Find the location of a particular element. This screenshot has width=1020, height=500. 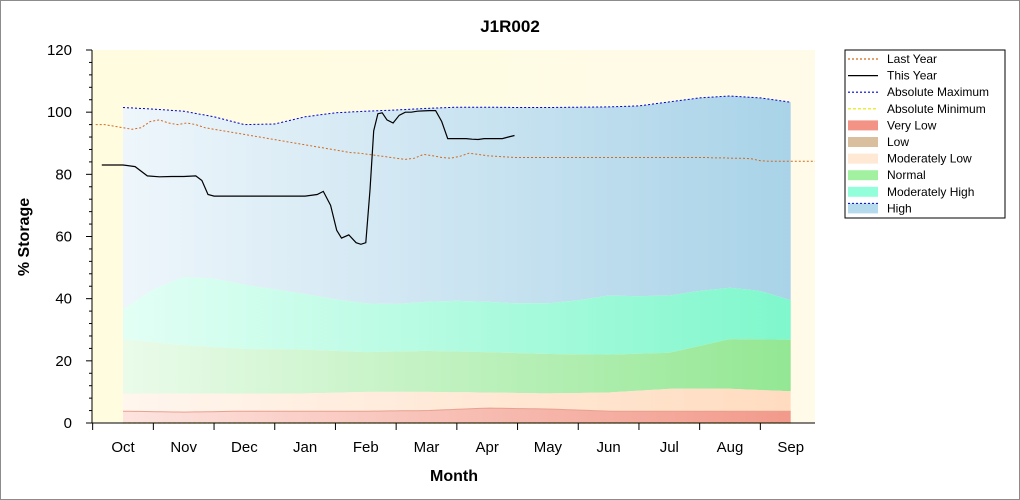

legend-swatch-very-low is located at coordinates (863, 125).